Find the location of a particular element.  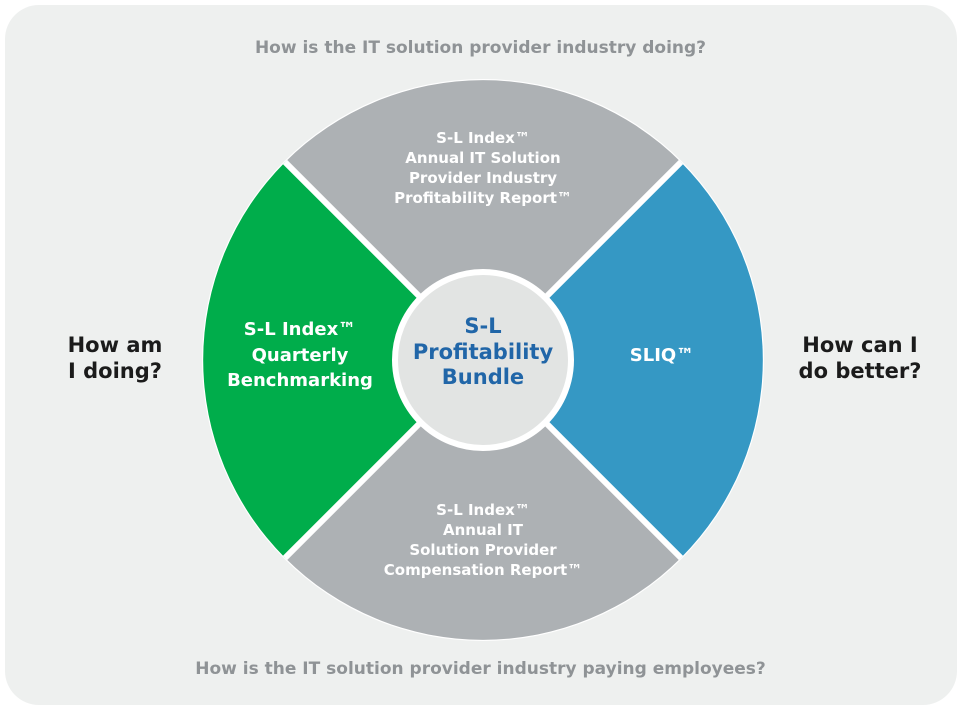

question-left-line1: How am is located at coordinates (115, 345).